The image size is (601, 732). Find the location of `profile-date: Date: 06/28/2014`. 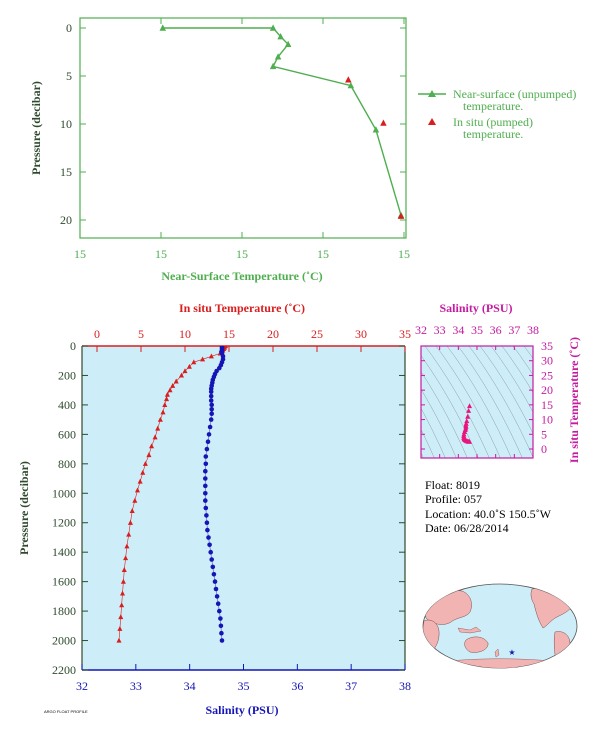

profile-date: Date: 06/28/2014 is located at coordinates (467, 528).